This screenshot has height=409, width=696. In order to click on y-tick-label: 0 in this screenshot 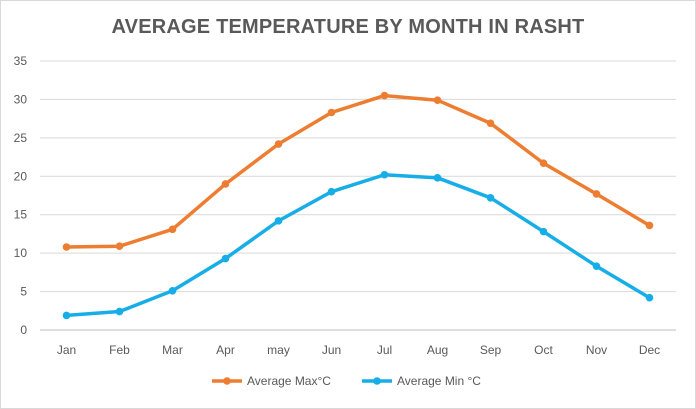, I will do `click(23, 330)`.